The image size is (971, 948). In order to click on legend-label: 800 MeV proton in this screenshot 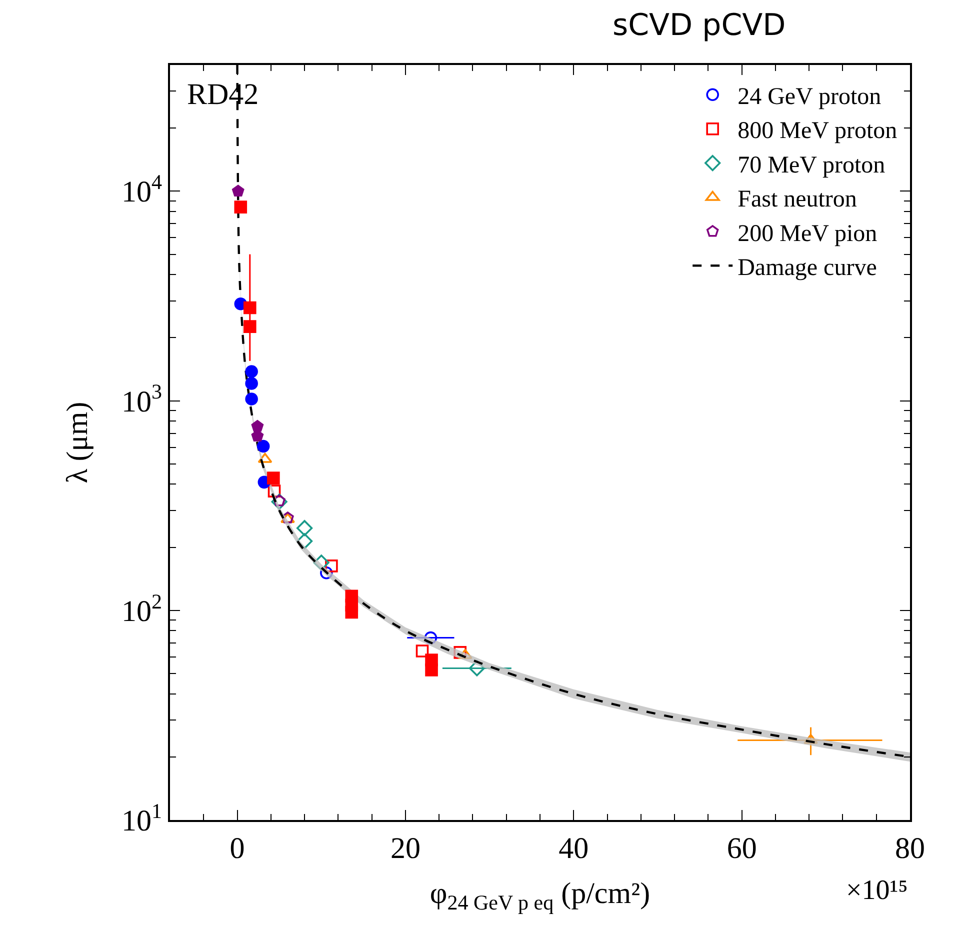, I will do `click(818, 131)`.